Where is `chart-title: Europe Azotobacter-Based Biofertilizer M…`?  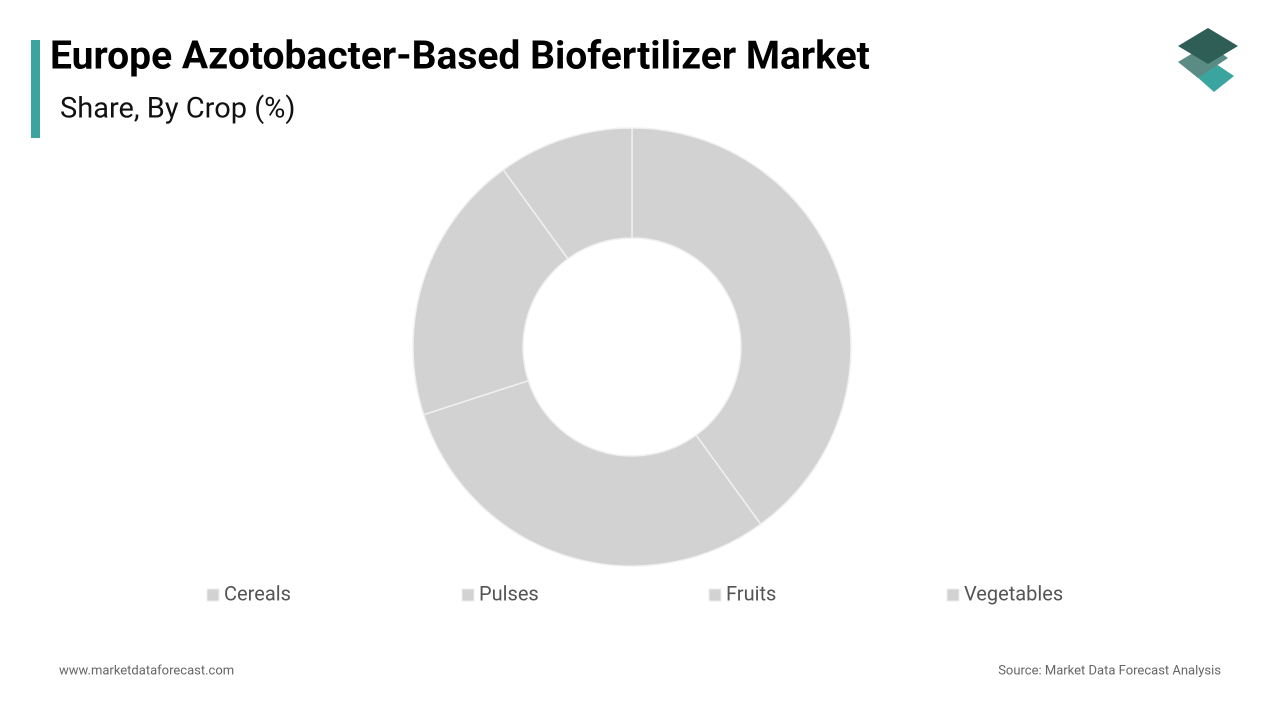 chart-title: Europe Azotobacter-Based Biofertilizer M… is located at coordinates (460, 55).